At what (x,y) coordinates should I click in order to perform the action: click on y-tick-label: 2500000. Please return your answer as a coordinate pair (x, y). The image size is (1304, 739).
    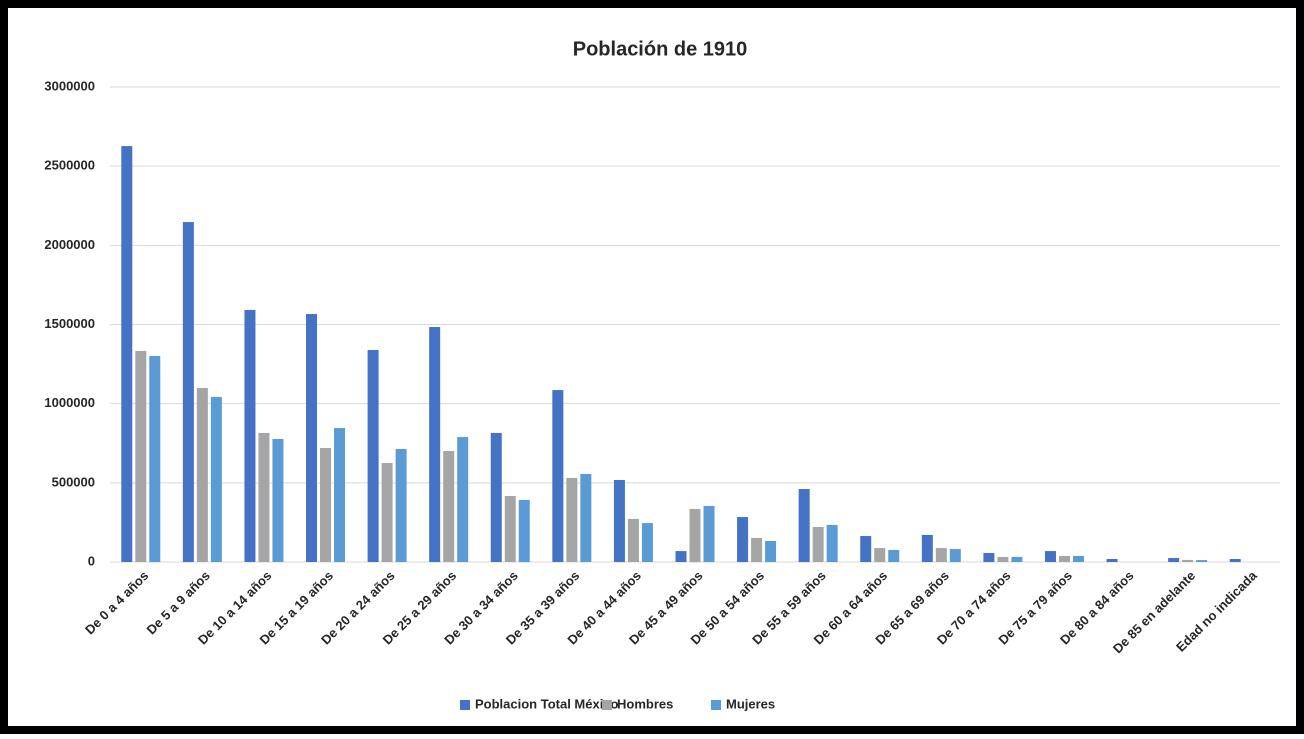
    Looking at the image, I should click on (69, 165).